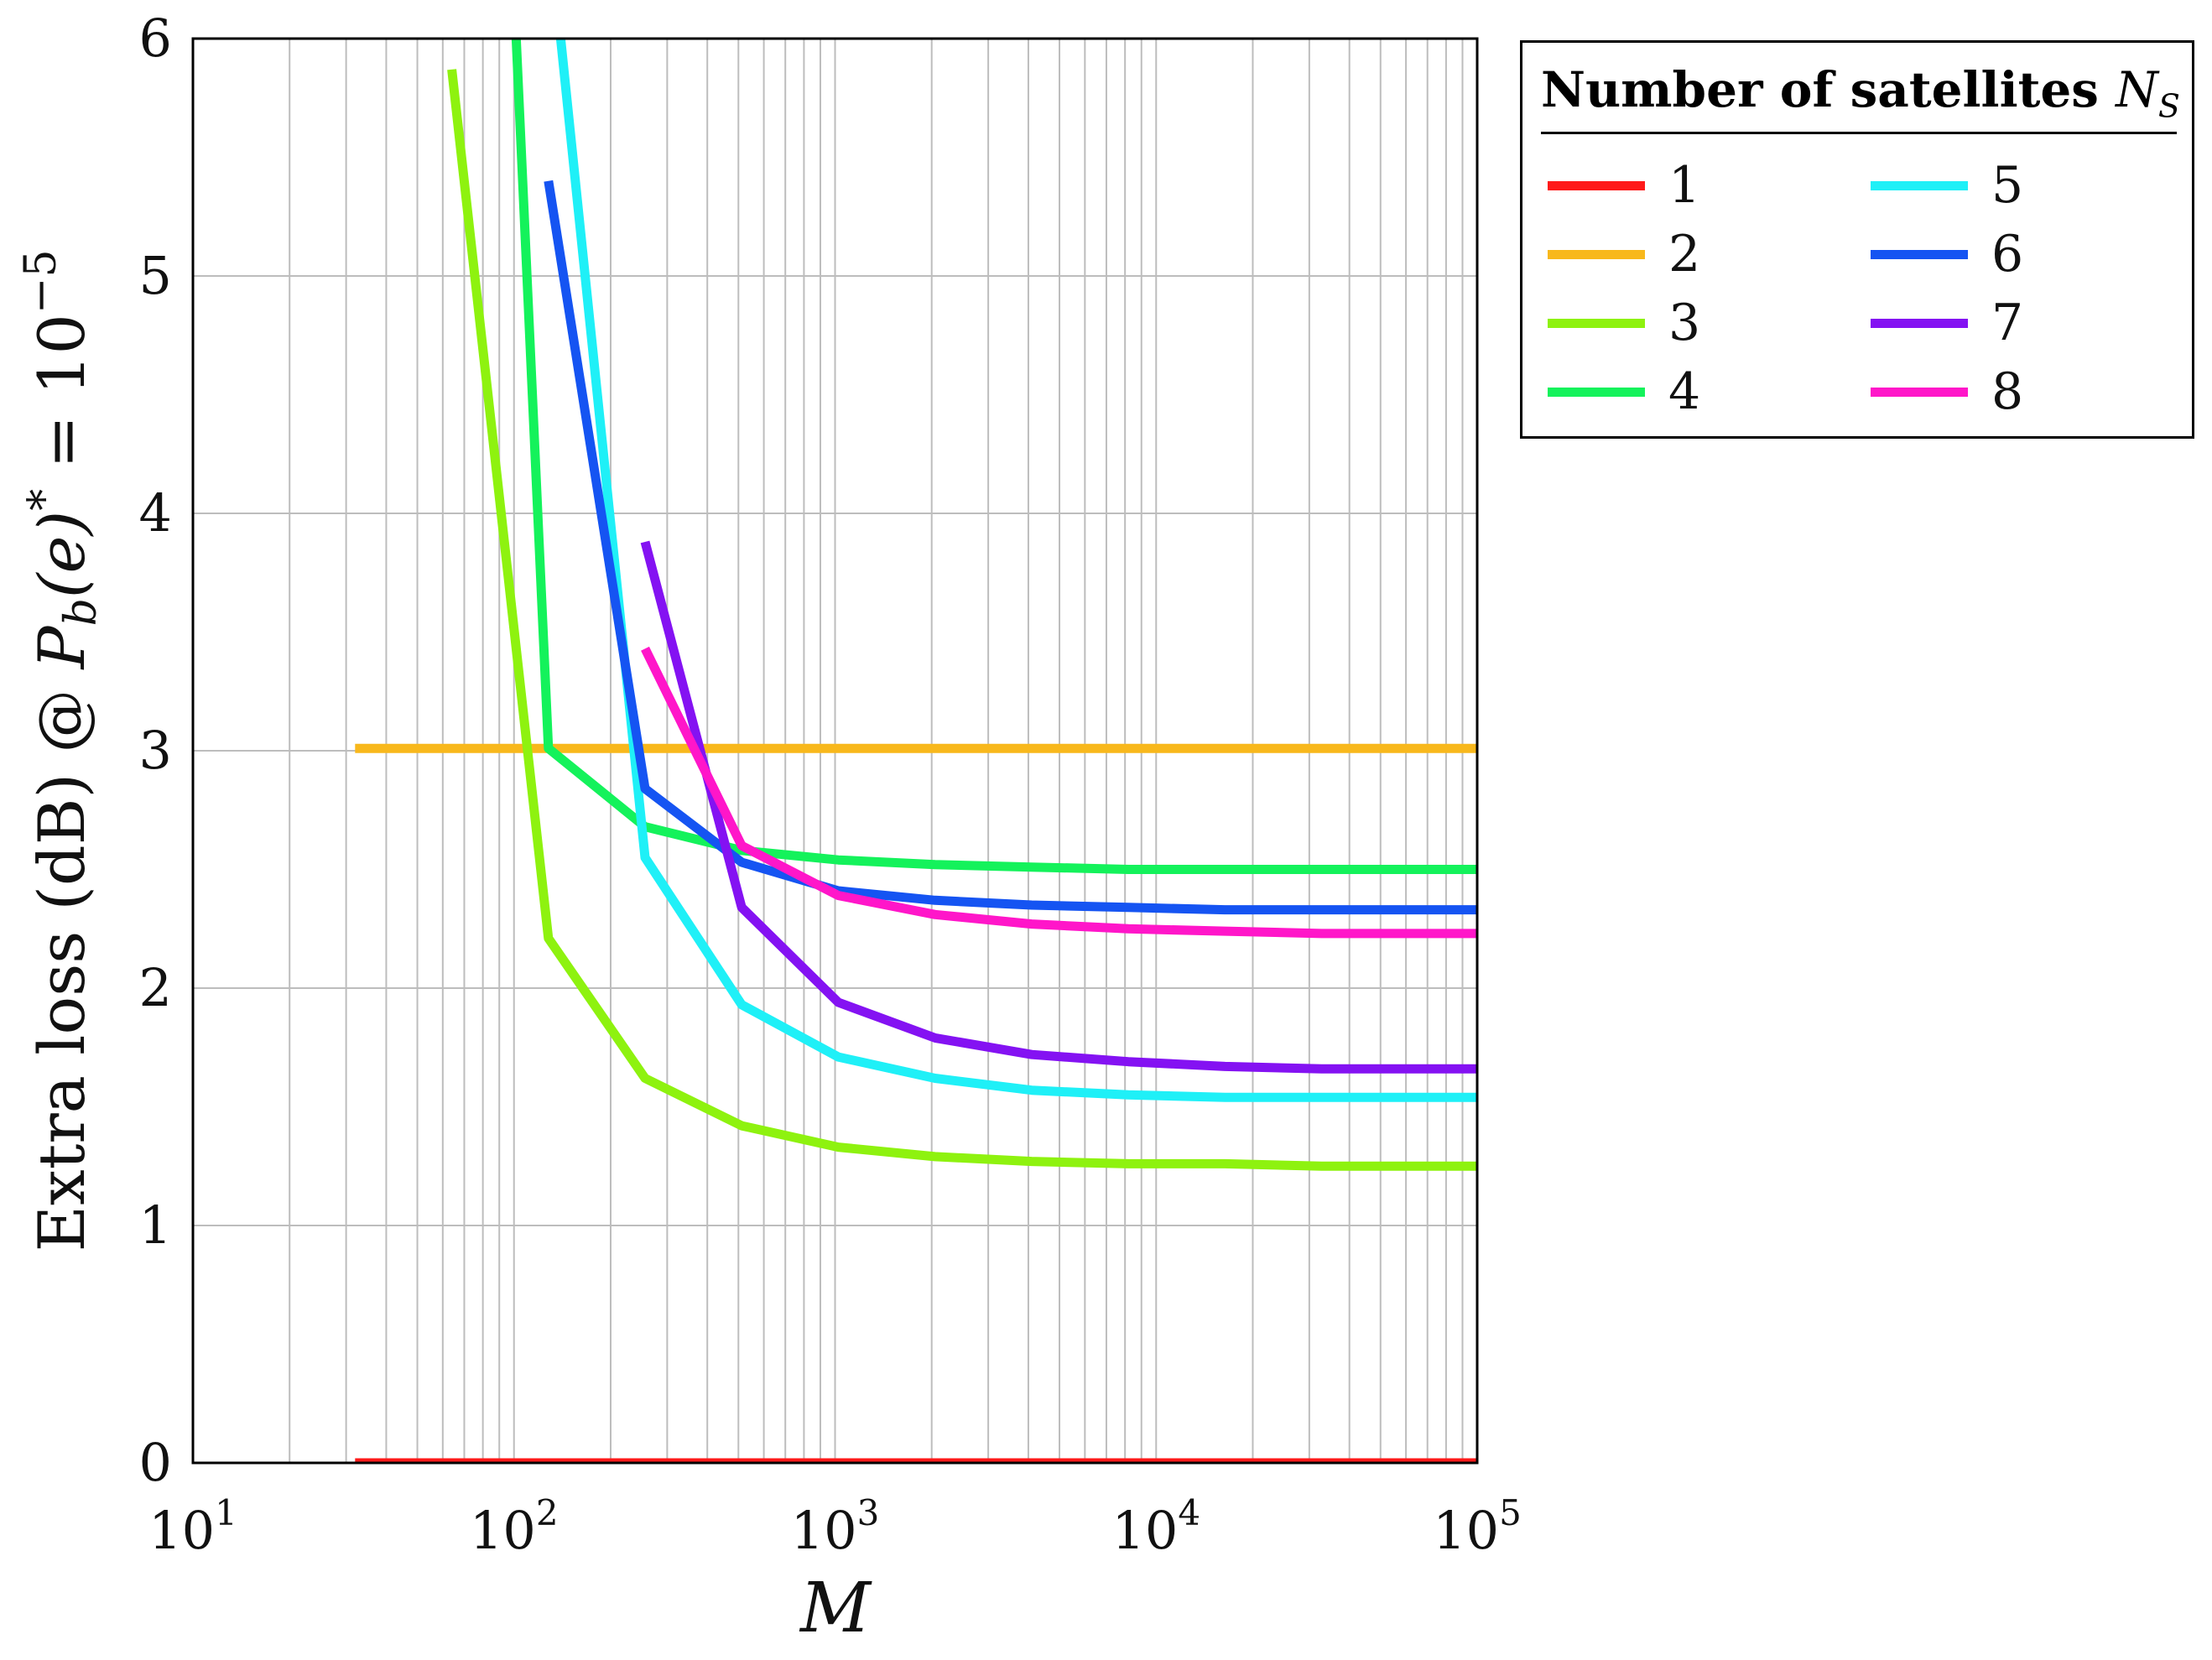 Image resolution: width=2212 pixels, height=1660 pixels. I want to click on legend-item-7: 7, so click(1947, 323).